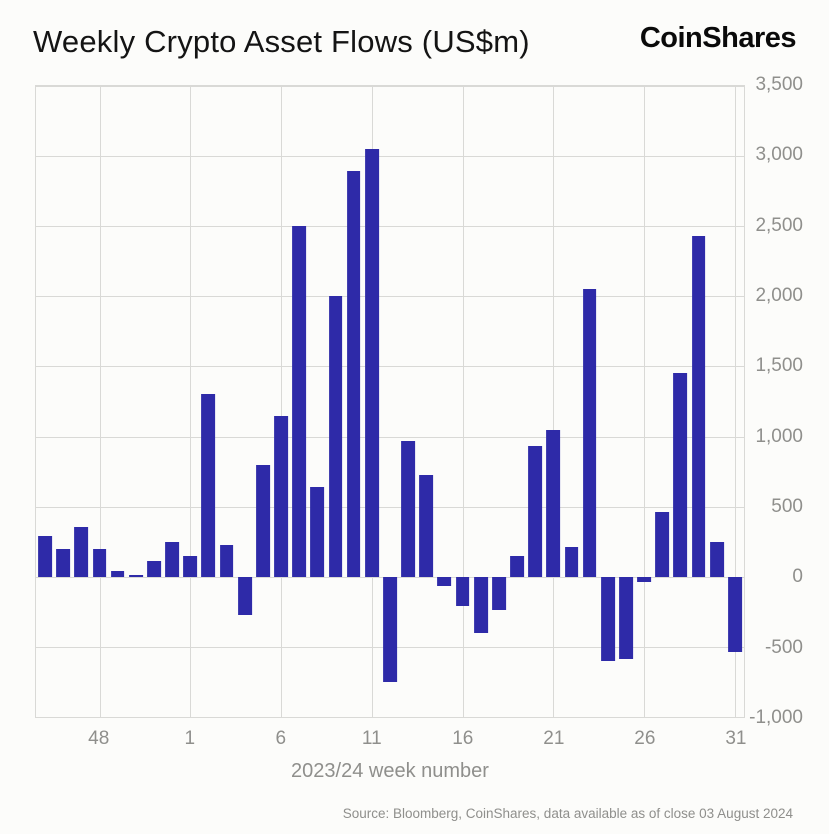 The width and height of the screenshot is (829, 834). What do you see at coordinates (779, 366) in the screenshot?
I see `y-tick-label: 1,500` at bounding box center [779, 366].